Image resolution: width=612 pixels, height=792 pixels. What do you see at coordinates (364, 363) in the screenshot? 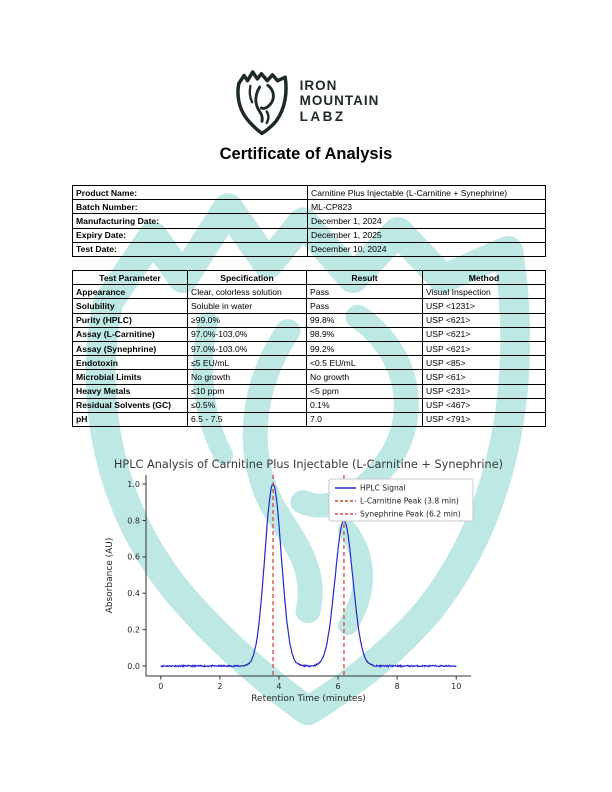
I see `result-cell: <0.5 EU/mL` at bounding box center [364, 363].